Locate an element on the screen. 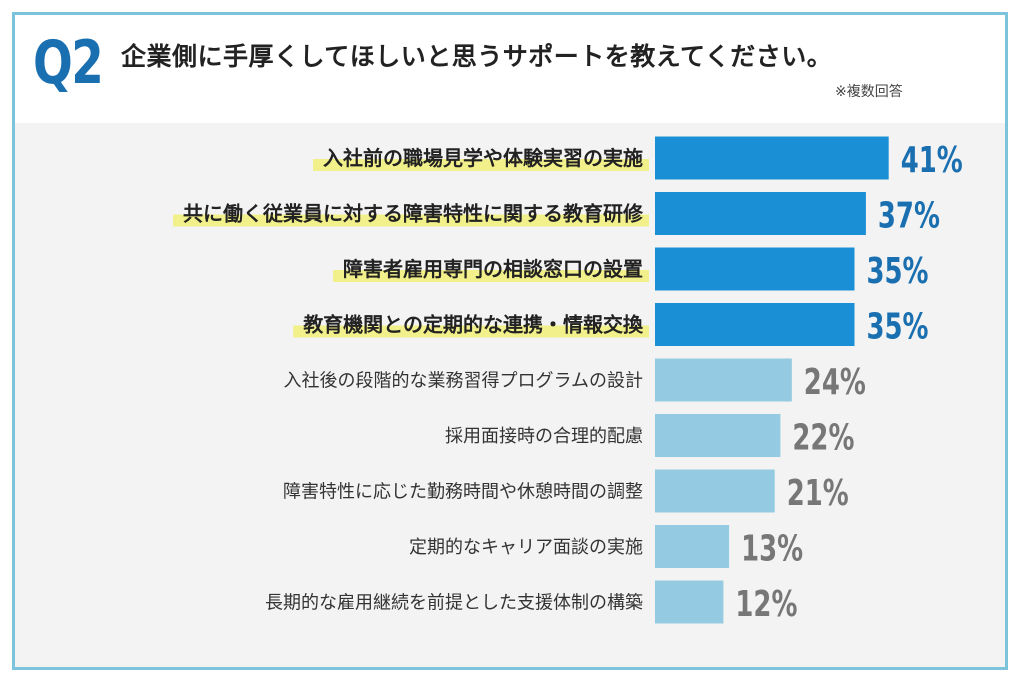  value-label: 37% is located at coordinates (909, 215).